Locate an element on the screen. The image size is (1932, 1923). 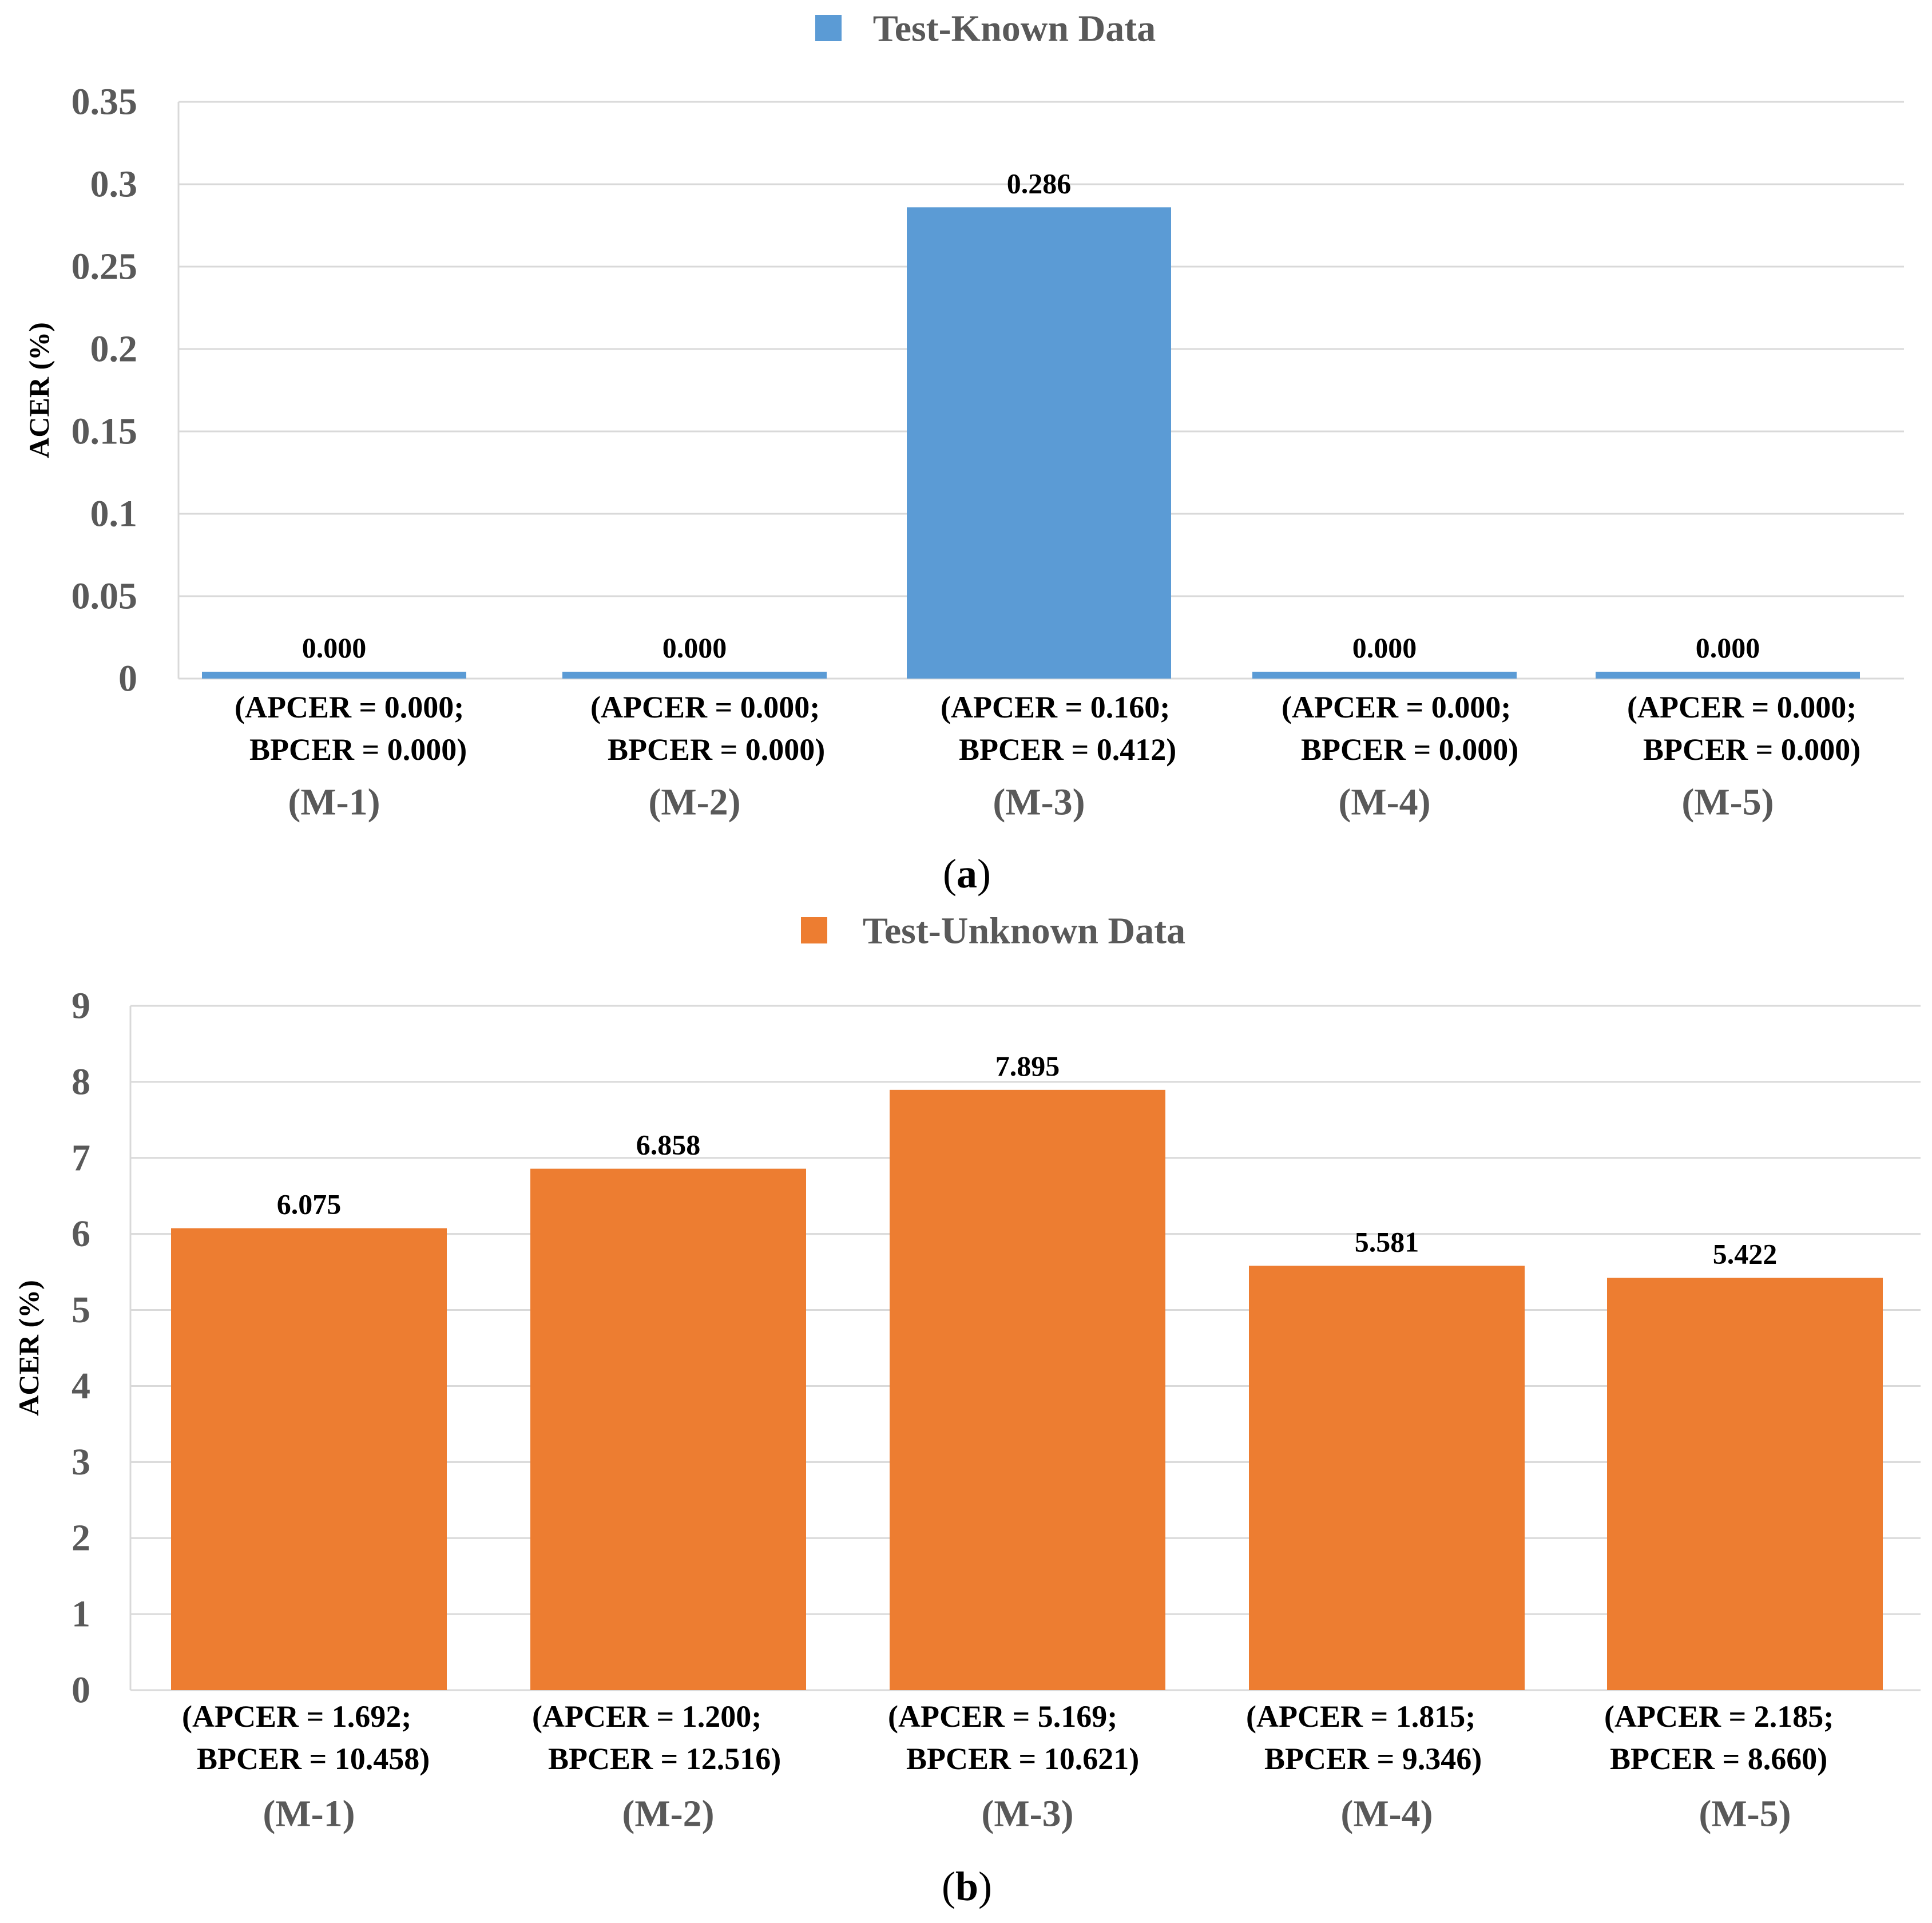
chart2-category-detail-line2: BPCER = 10.458) is located at coordinates (313, 1759).